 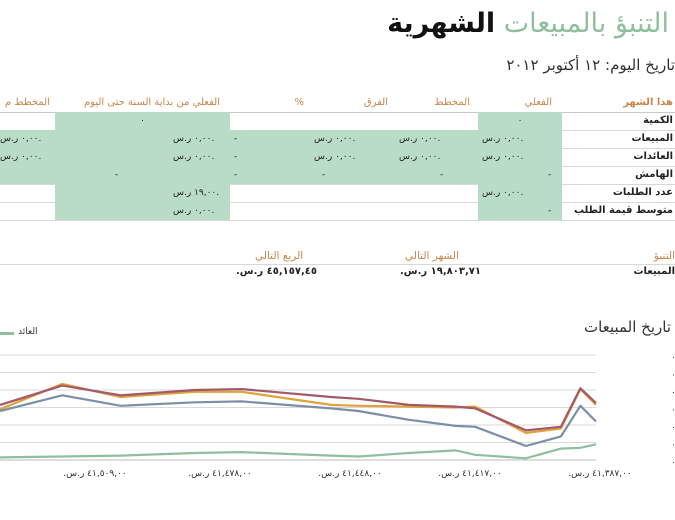 I want to click on header-pct: %, so click(x=299, y=102).